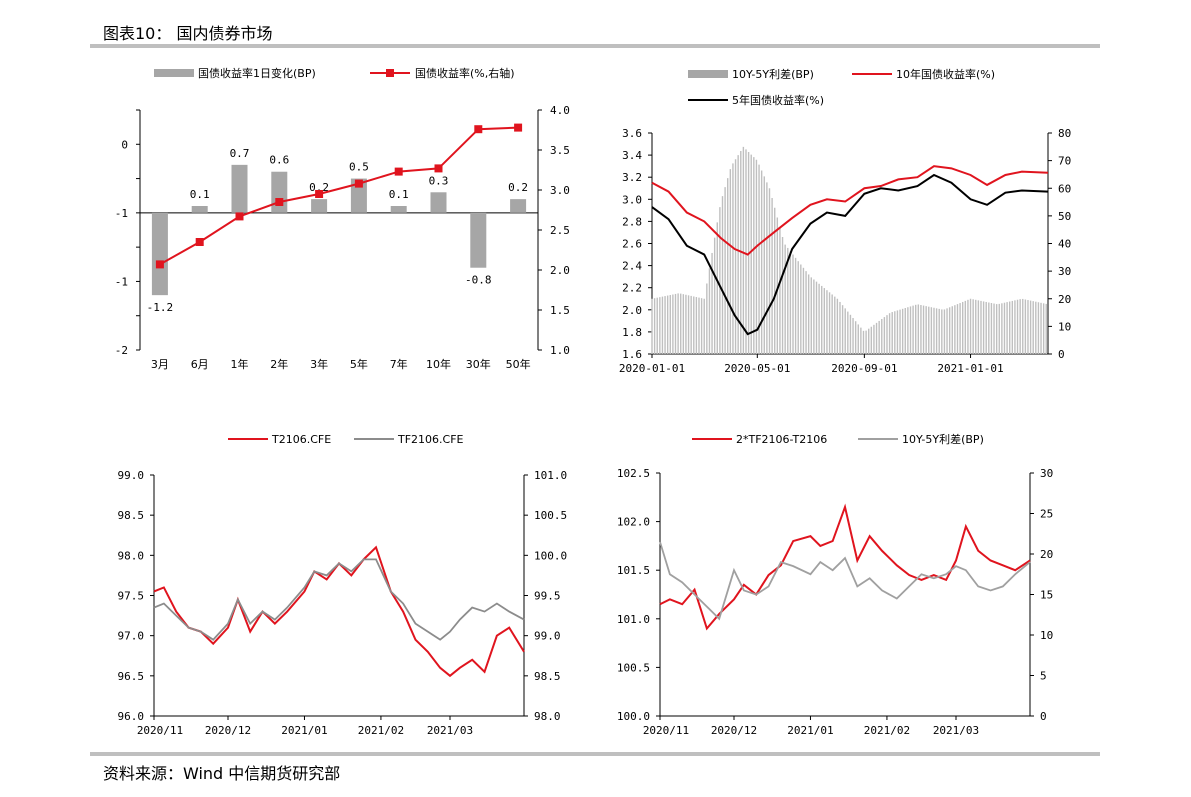 The height and width of the screenshot is (797, 1191). I want to click on legend-spread-label: 10Y-5Y利差(BP), so click(773, 74).